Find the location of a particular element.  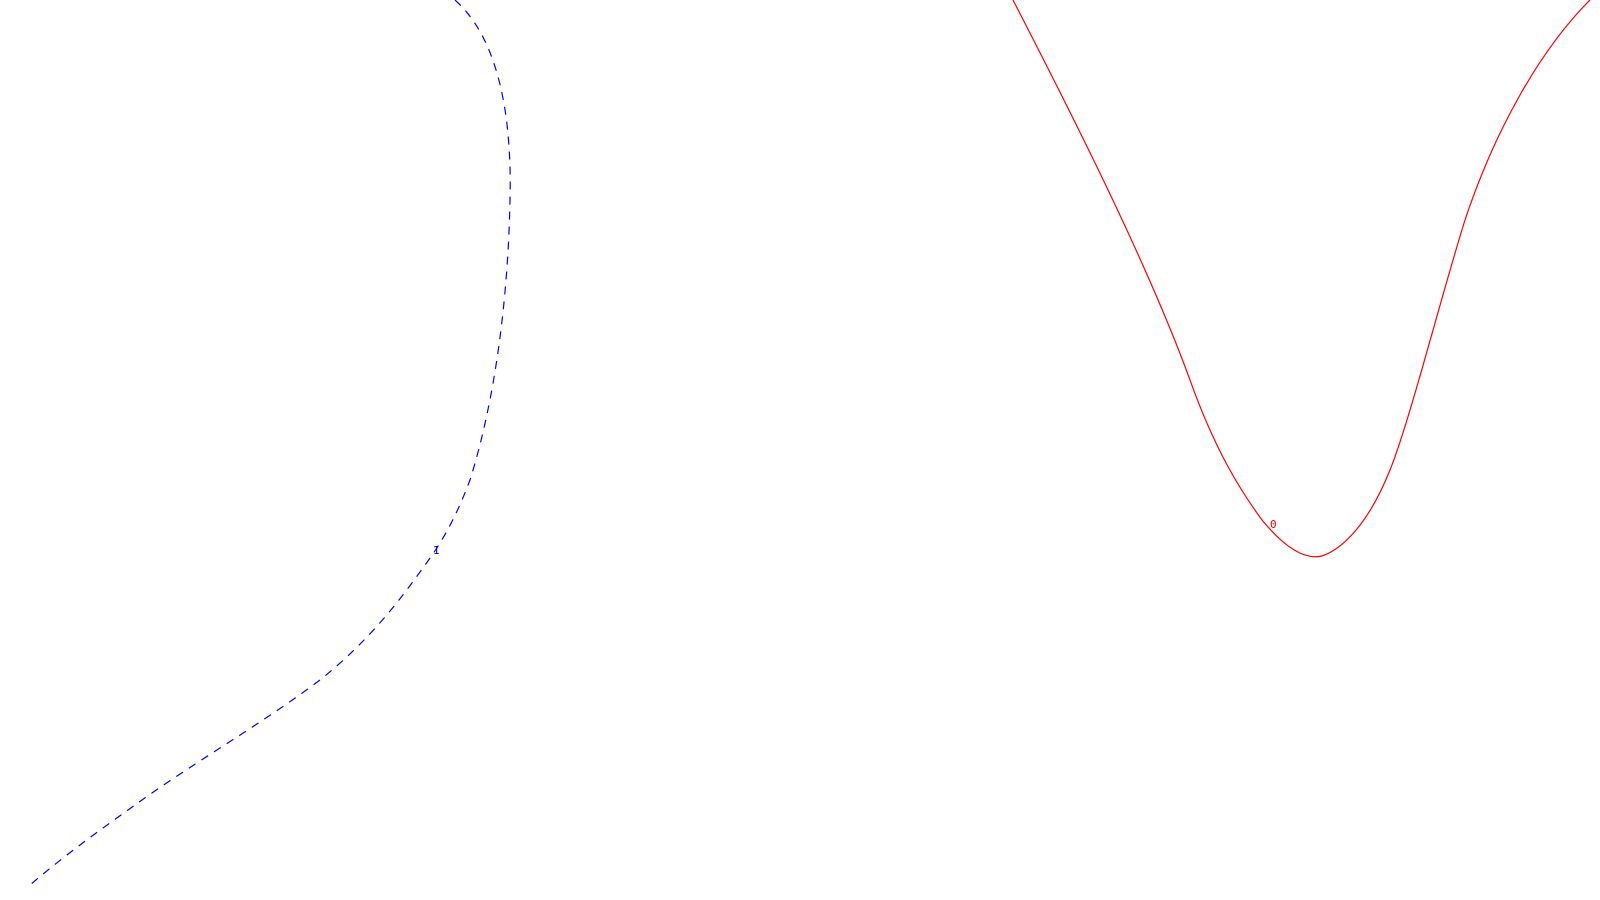

curve-0-label: 0 is located at coordinates (1273, 524).